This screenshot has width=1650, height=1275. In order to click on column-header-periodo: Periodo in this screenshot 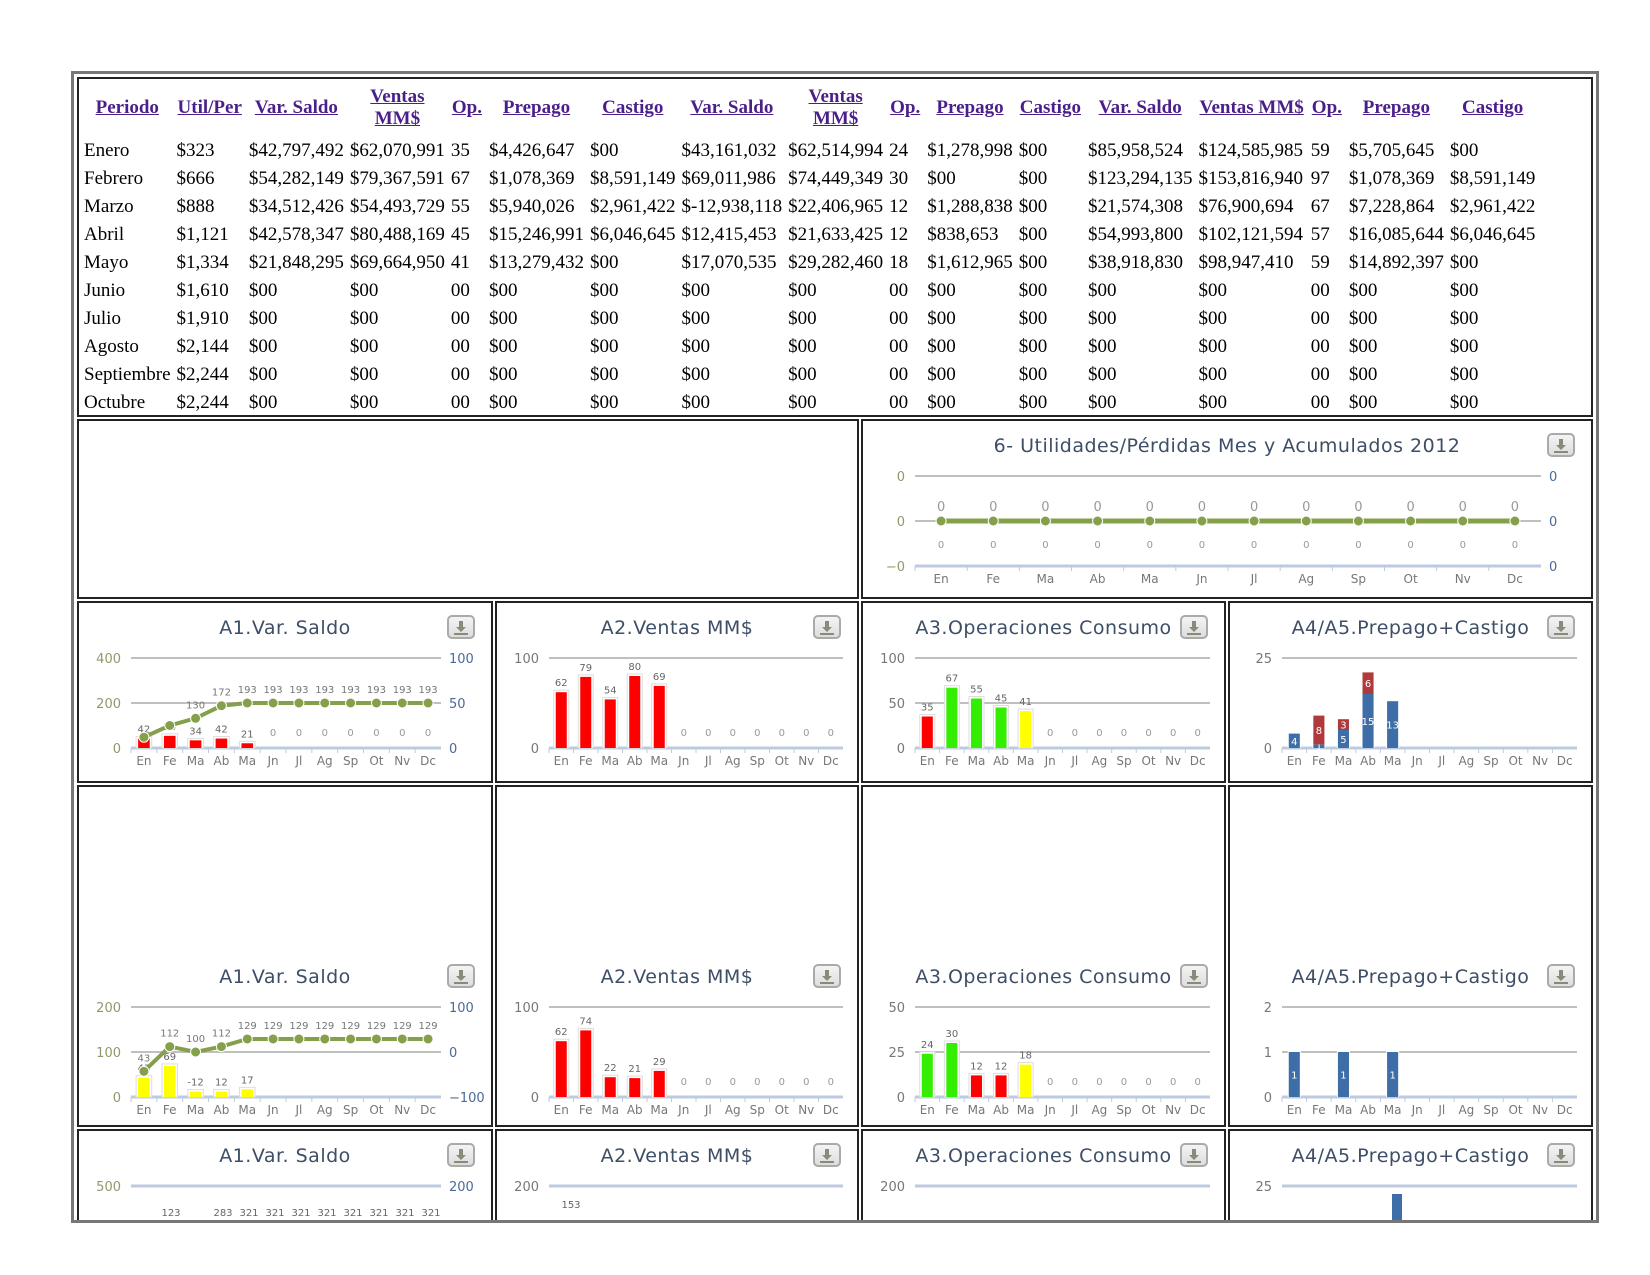, I will do `click(127, 107)`.